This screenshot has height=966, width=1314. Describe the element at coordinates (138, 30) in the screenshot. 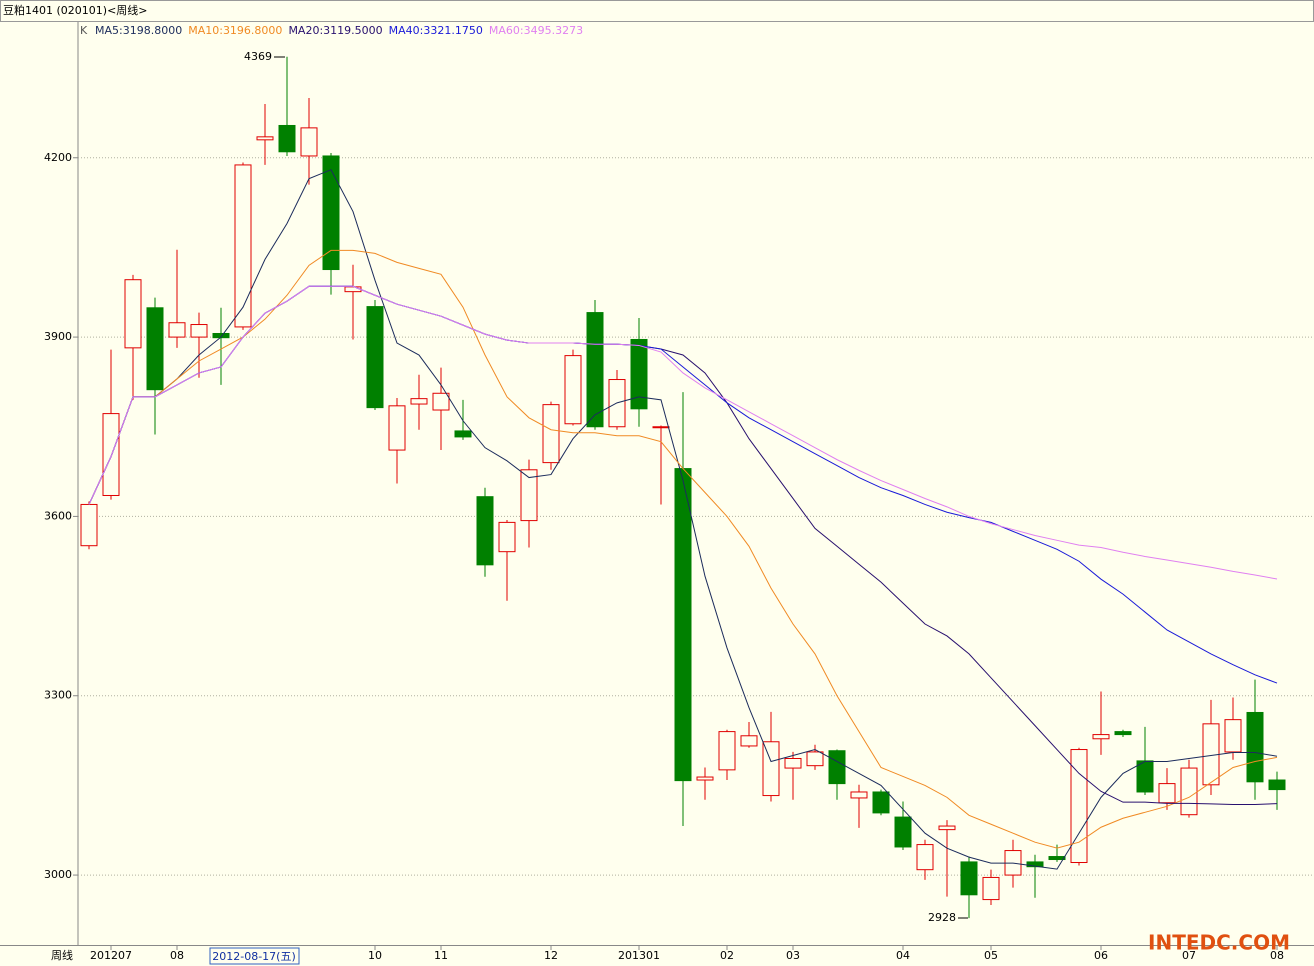

I see `legend-entry: MA5:3198.8000` at that location.